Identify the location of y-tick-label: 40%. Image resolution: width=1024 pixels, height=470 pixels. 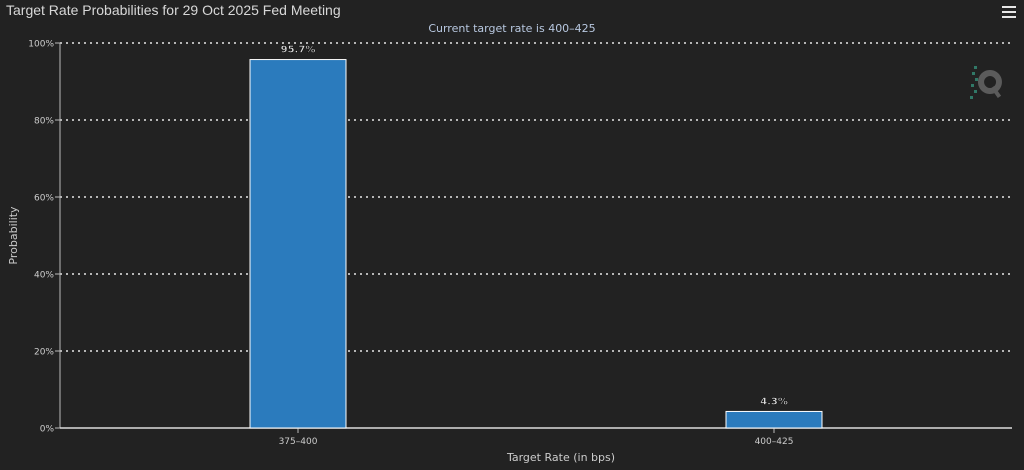
(44, 276).